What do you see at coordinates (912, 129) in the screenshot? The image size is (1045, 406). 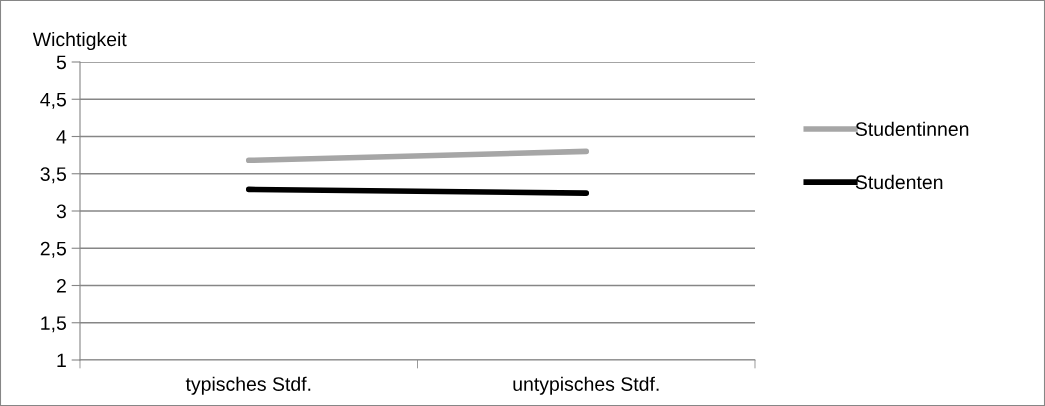 I see `legend-label: Studentinnen` at bounding box center [912, 129].